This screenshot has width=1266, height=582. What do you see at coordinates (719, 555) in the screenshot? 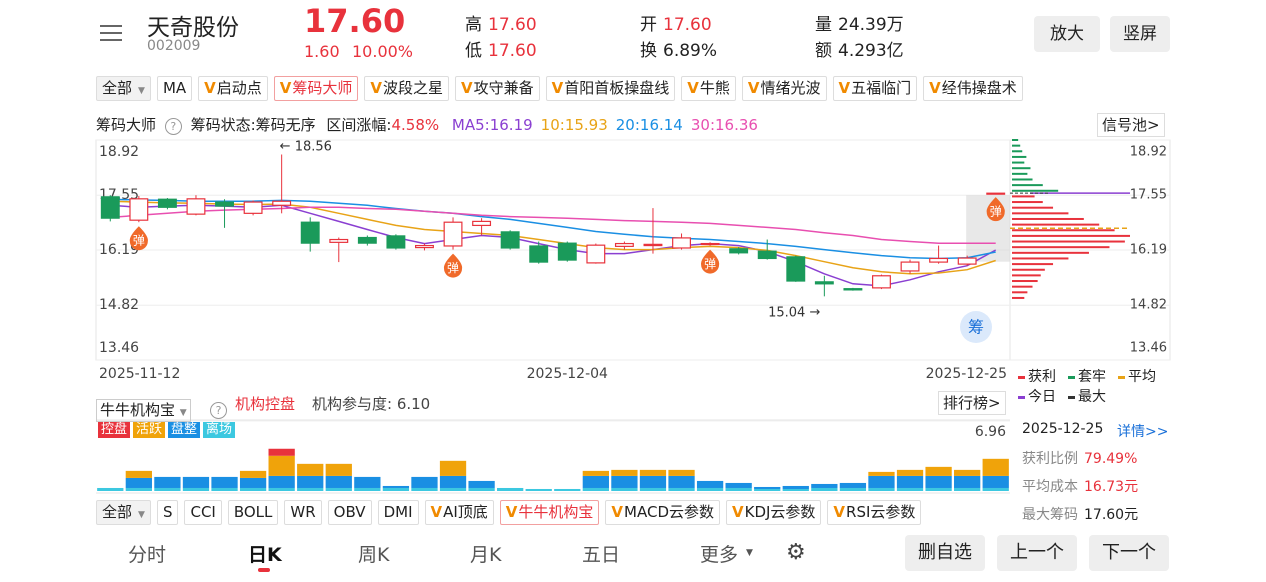
I see `period-tab: 更多` at bounding box center [719, 555].